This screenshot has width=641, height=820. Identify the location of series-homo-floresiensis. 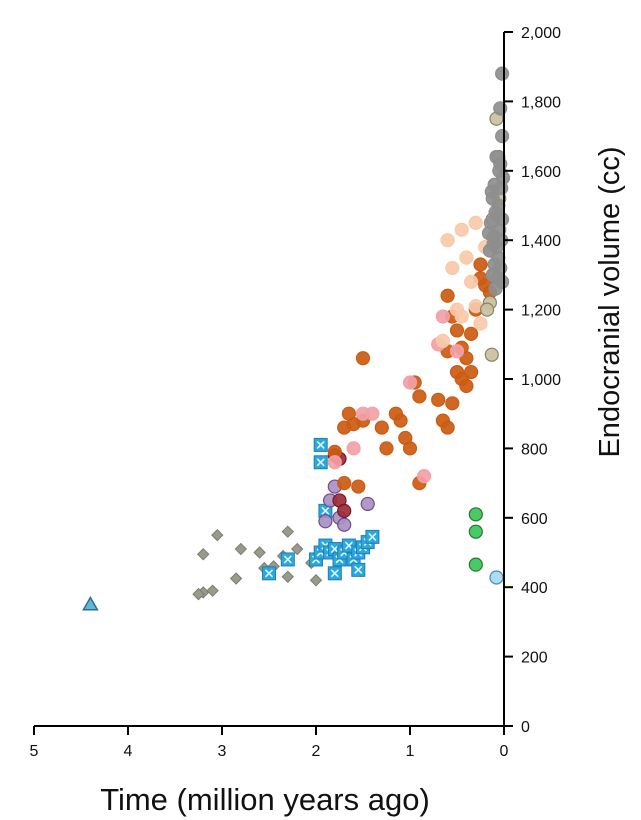
(496, 577).